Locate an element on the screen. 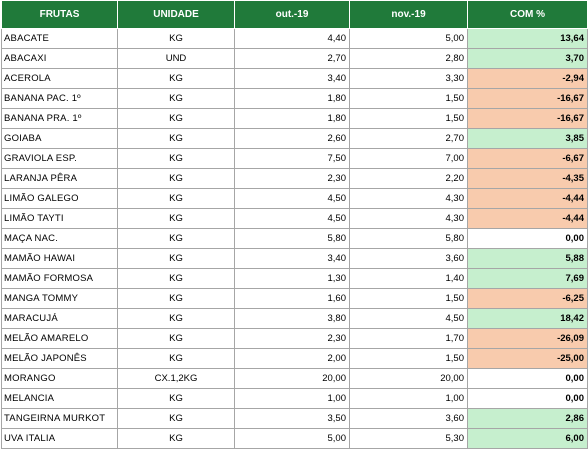 The image size is (588, 471). header-nov: nov.-19 is located at coordinates (408, 14).